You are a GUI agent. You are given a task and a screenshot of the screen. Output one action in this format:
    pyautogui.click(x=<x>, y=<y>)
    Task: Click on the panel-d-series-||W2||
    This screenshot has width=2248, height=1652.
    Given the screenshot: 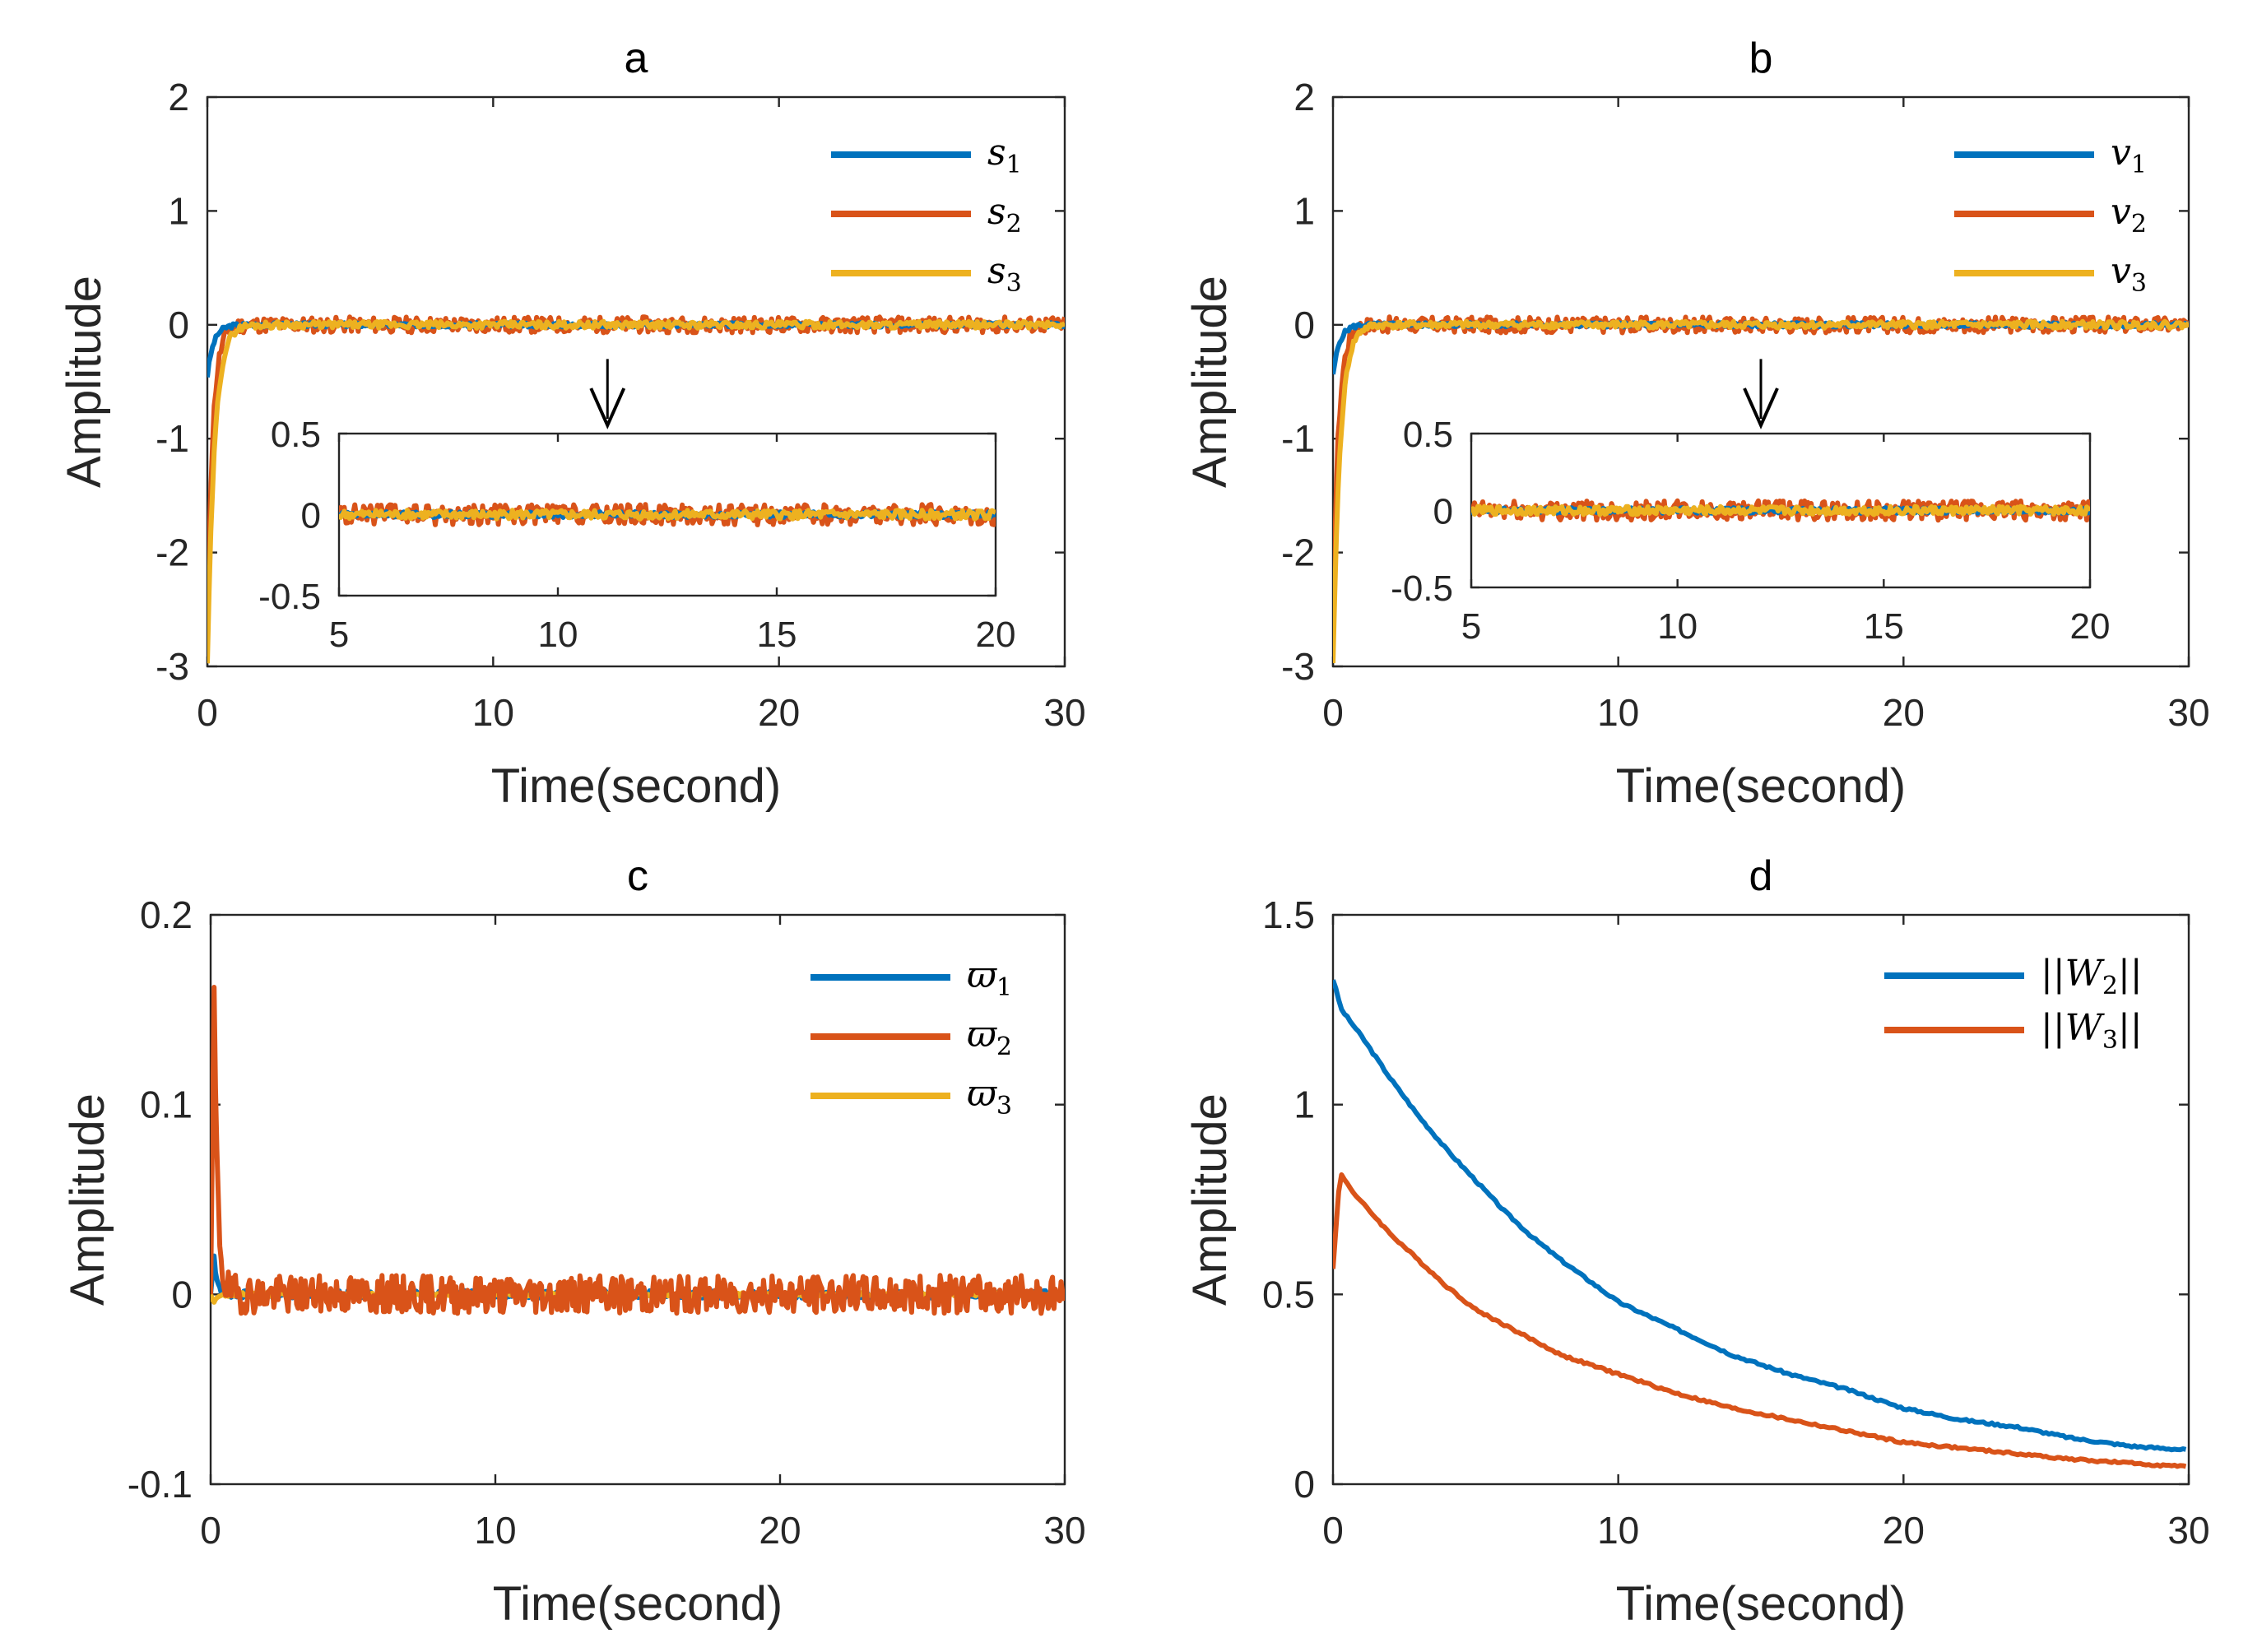 What is the action you would take?
    pyautogui.click(x=1760, y=1216)
    